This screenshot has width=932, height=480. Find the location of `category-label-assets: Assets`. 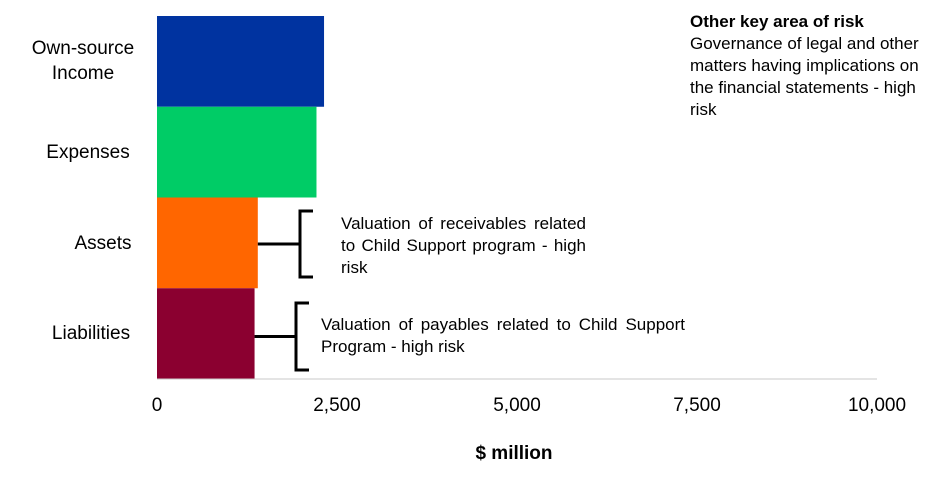

category-label-assets: Assets is located at coordinates (103, 243).